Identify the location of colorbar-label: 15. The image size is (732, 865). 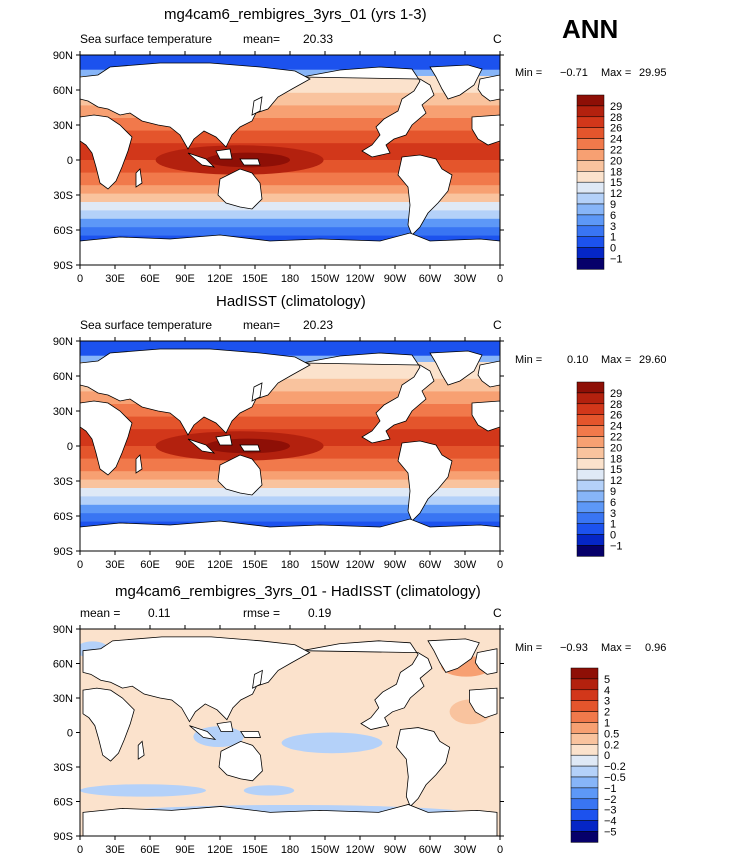
(616, 183).